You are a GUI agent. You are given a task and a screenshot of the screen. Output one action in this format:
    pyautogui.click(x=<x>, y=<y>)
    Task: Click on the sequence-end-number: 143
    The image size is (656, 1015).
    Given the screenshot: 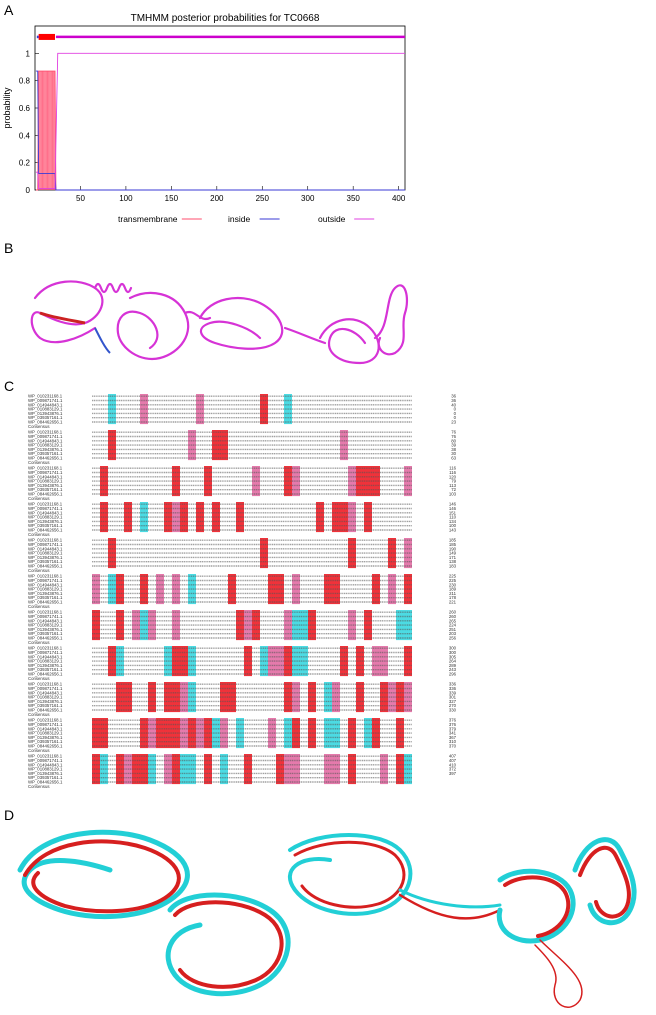 What is the action you would take?
    pyautogui.click(x=453, y=530)
    